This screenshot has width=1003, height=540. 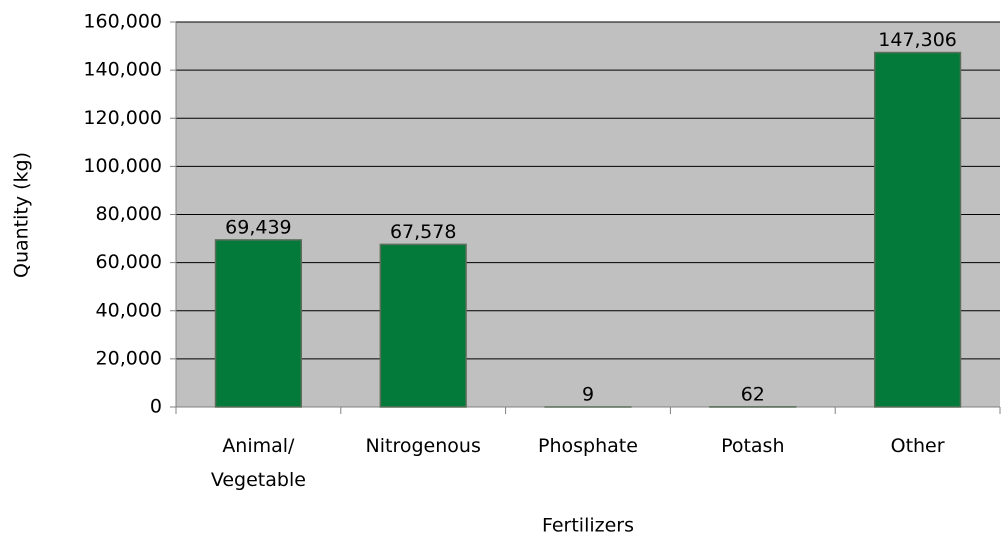 What do you see at coordinates (122, 166) in the screenshot?
I see `y-tick-label: 100,000` at bounding box center [122, 166].